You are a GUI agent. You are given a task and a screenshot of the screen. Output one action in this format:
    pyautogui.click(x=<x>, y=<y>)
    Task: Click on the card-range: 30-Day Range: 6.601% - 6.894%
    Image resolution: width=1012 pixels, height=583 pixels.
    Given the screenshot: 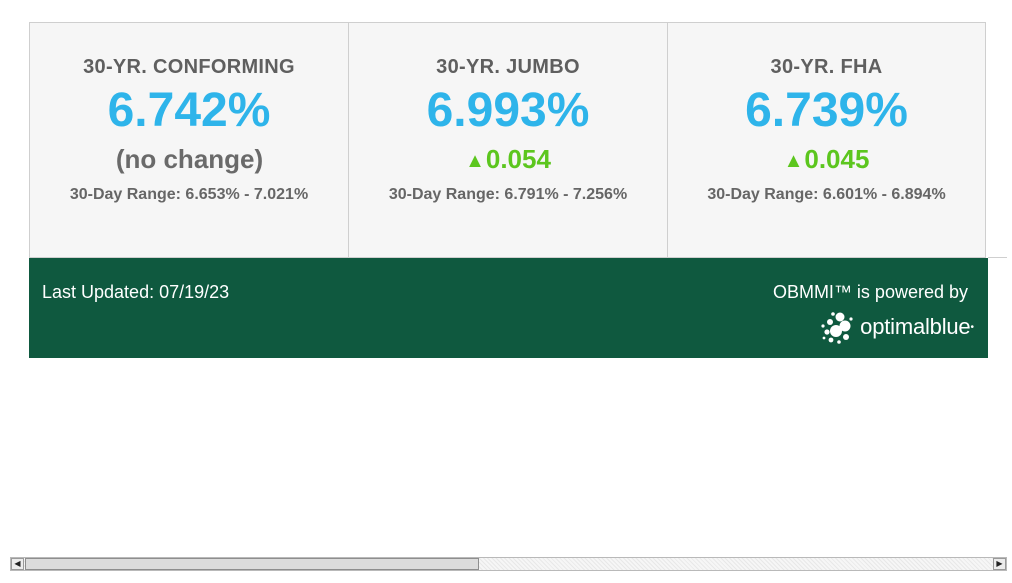 What is the action you would take?
    pyautogui.click(x=826, y=194)
    